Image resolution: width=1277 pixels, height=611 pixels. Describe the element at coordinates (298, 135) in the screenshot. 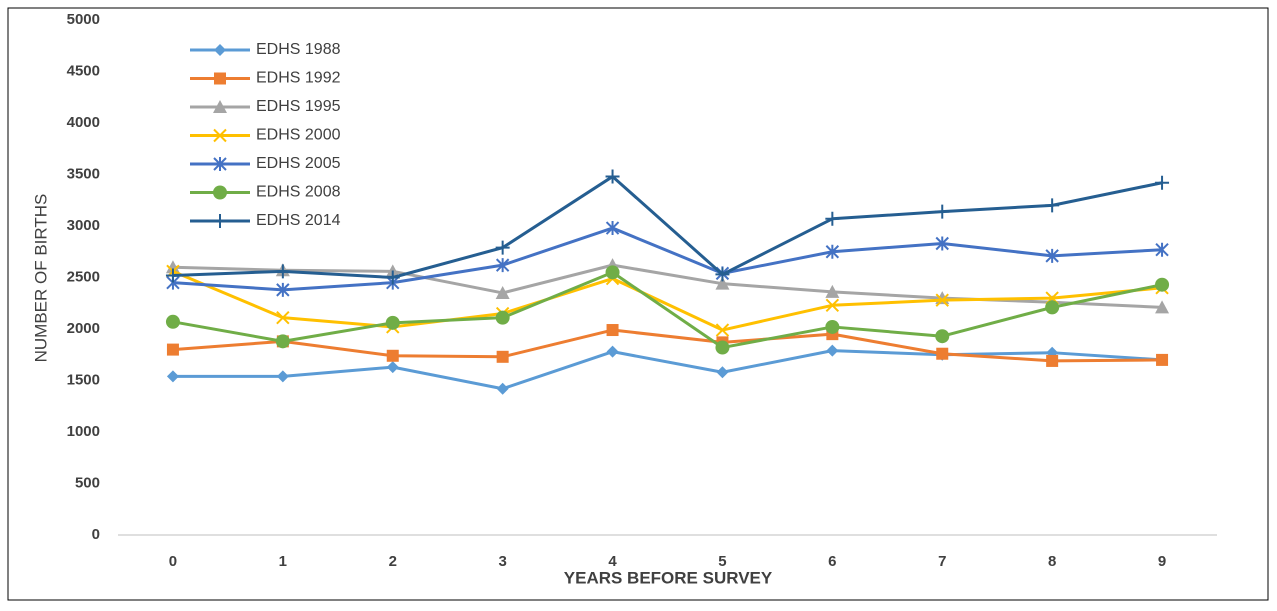

I see `legend-label: EDHS 2000` at that location.